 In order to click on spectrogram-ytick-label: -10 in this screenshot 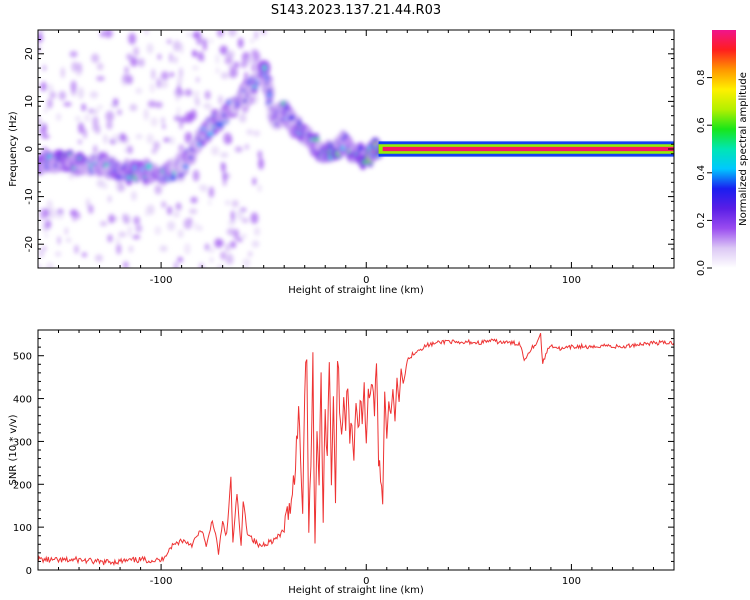, I will do `click(29, 196)`.